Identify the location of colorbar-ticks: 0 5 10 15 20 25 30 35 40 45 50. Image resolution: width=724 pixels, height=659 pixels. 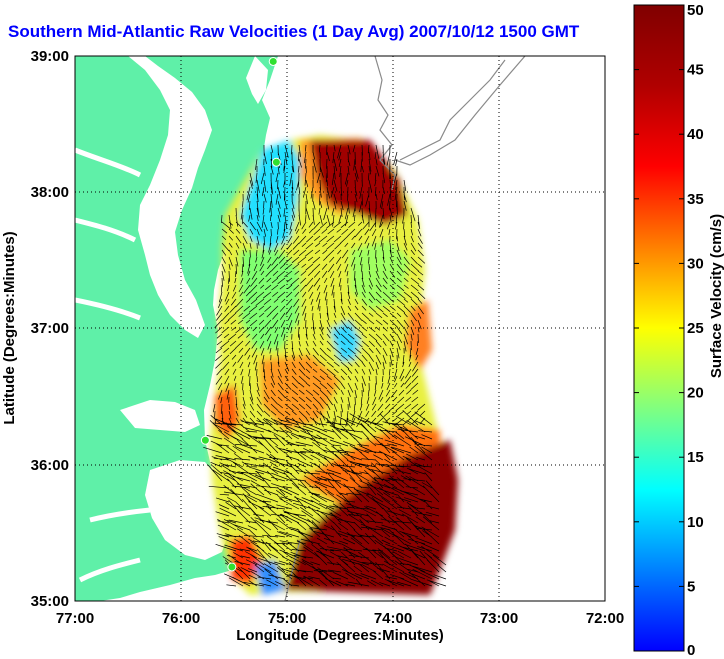
(669, 330).